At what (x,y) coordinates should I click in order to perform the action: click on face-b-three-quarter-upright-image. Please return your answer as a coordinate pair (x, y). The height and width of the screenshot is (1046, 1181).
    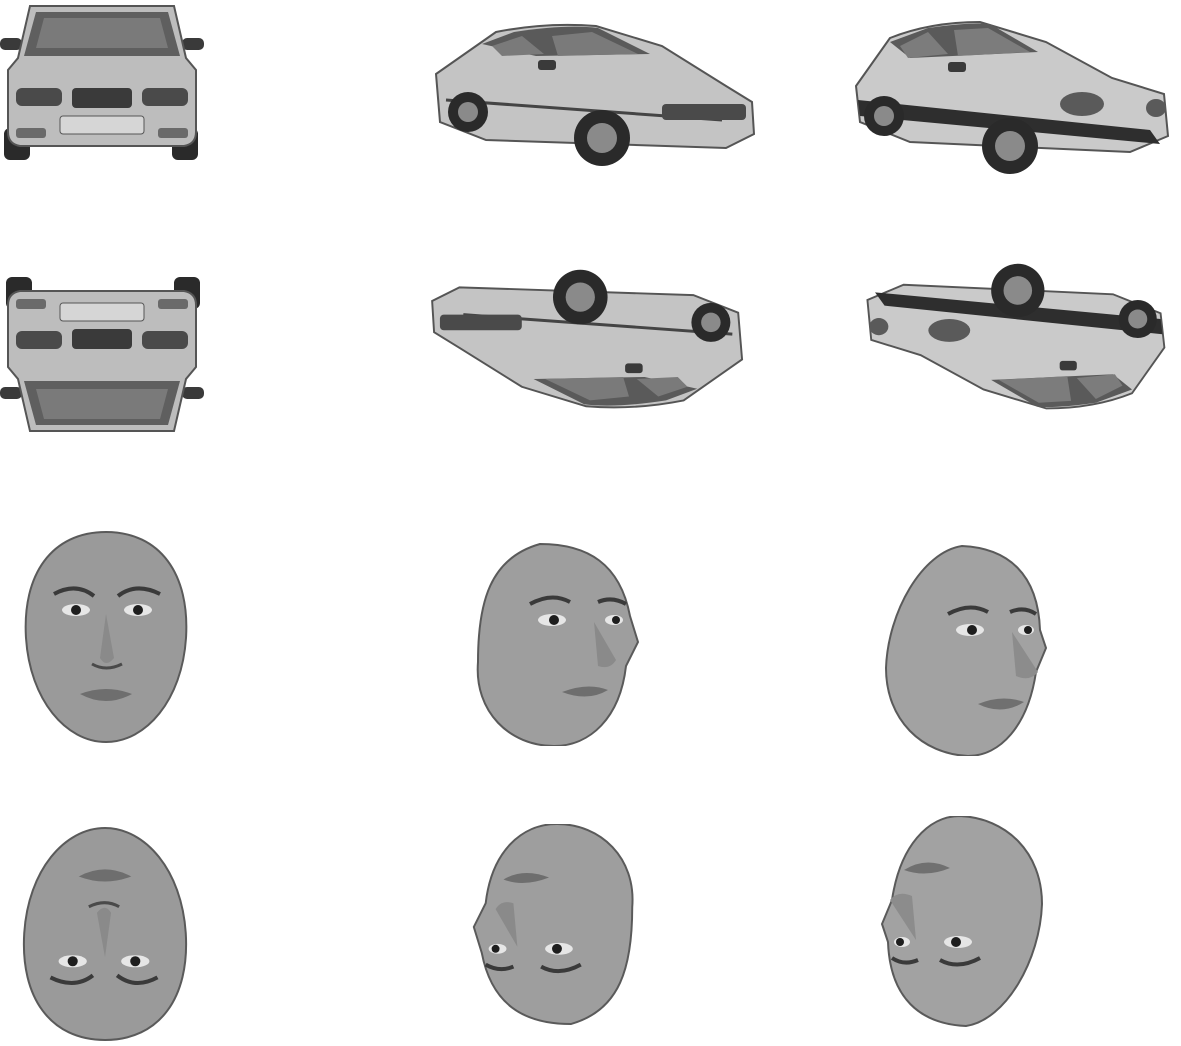
    Looking at the image, I should click on (965, 650).